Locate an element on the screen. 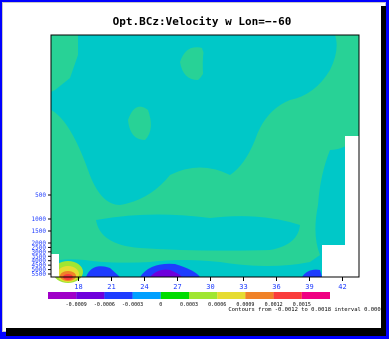 The width and height of the screenshot is (389, 339). y-tick-label: 5000 is located at coordinates (39, 270).